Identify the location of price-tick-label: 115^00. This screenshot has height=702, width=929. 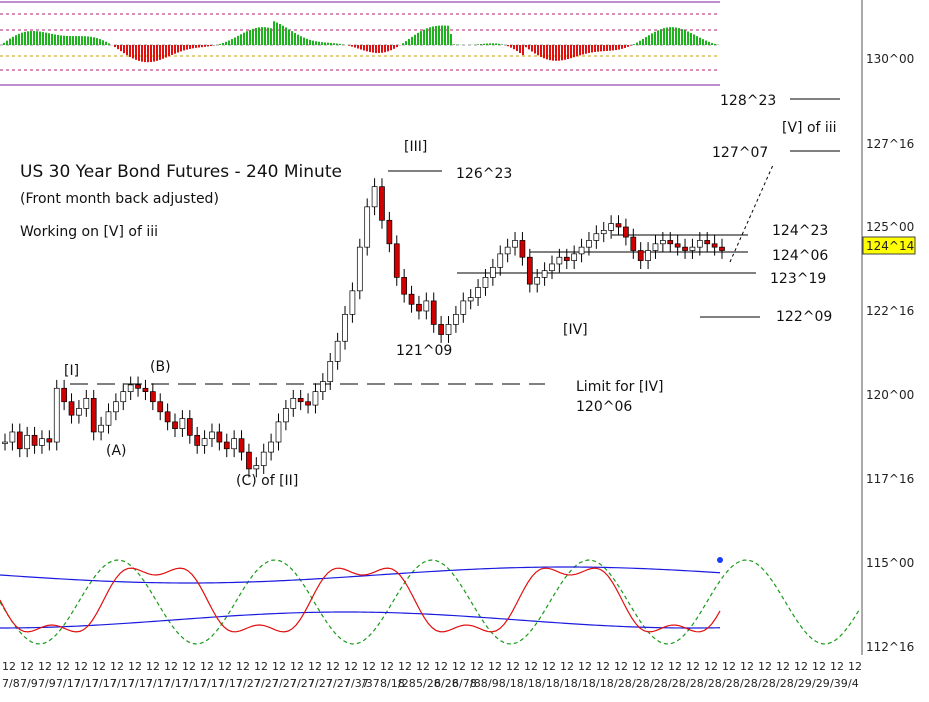
(890, 563).